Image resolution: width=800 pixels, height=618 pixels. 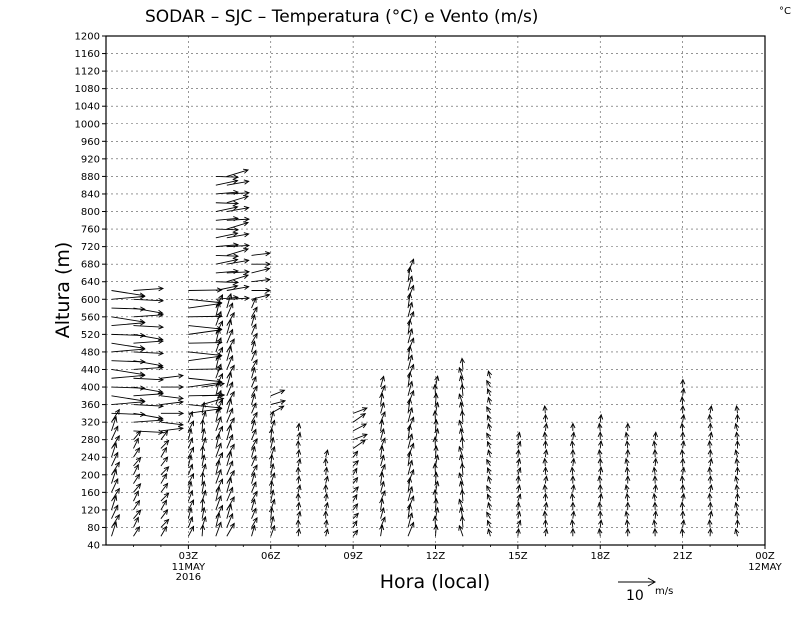 I want to click on y-tick-label: 40, so click(x=93, y=546).